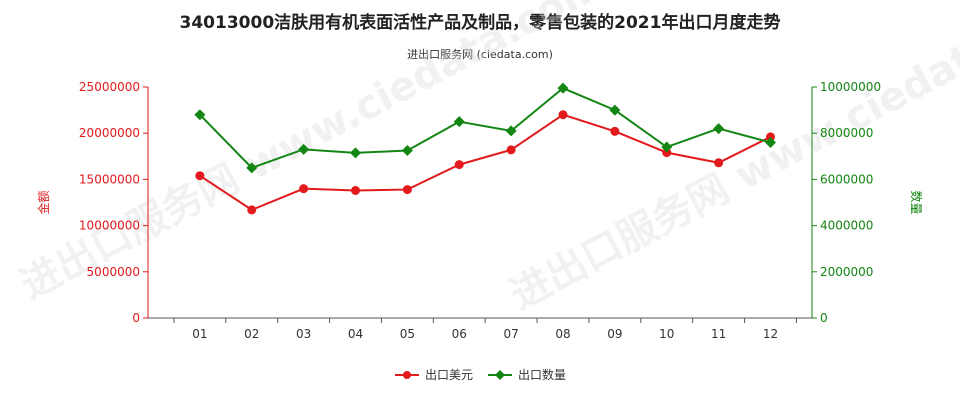  I want to click on y-left-tick-label: 10000000, so click(109, 226).